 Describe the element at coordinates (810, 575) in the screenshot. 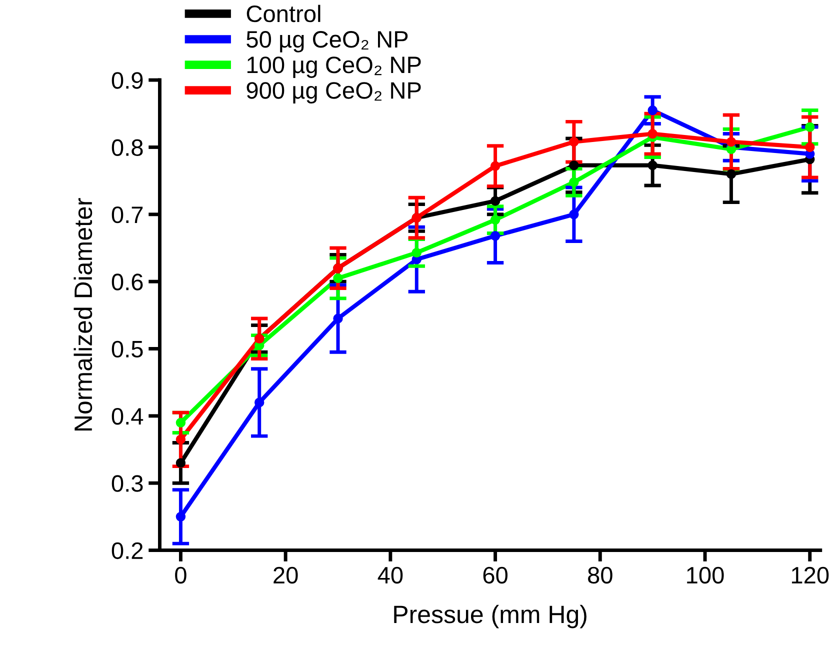

I see `x-tick-label: 120` at that location.